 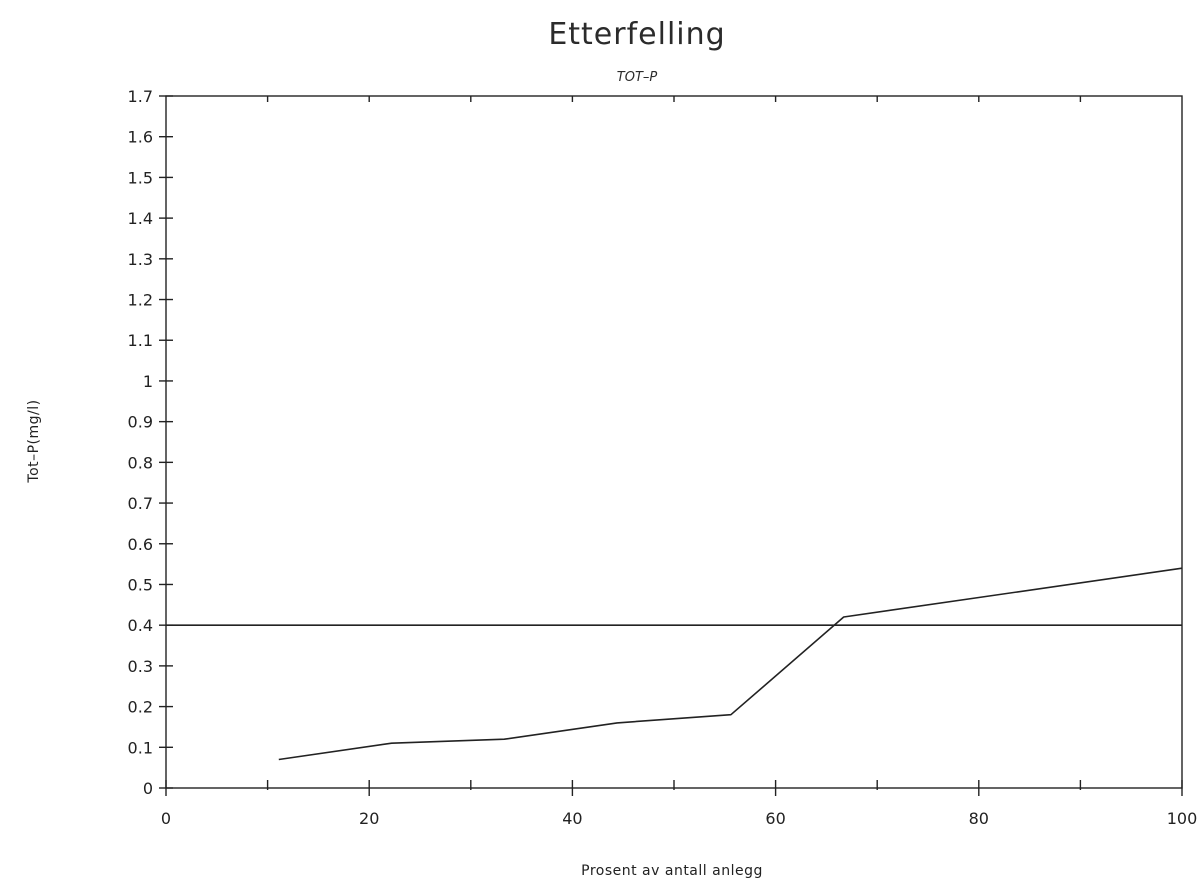 What do you see at coordinates (140, 625) in the screenshot?
I see `y-tick-label: 0.4` at bounding box center [140, 625].